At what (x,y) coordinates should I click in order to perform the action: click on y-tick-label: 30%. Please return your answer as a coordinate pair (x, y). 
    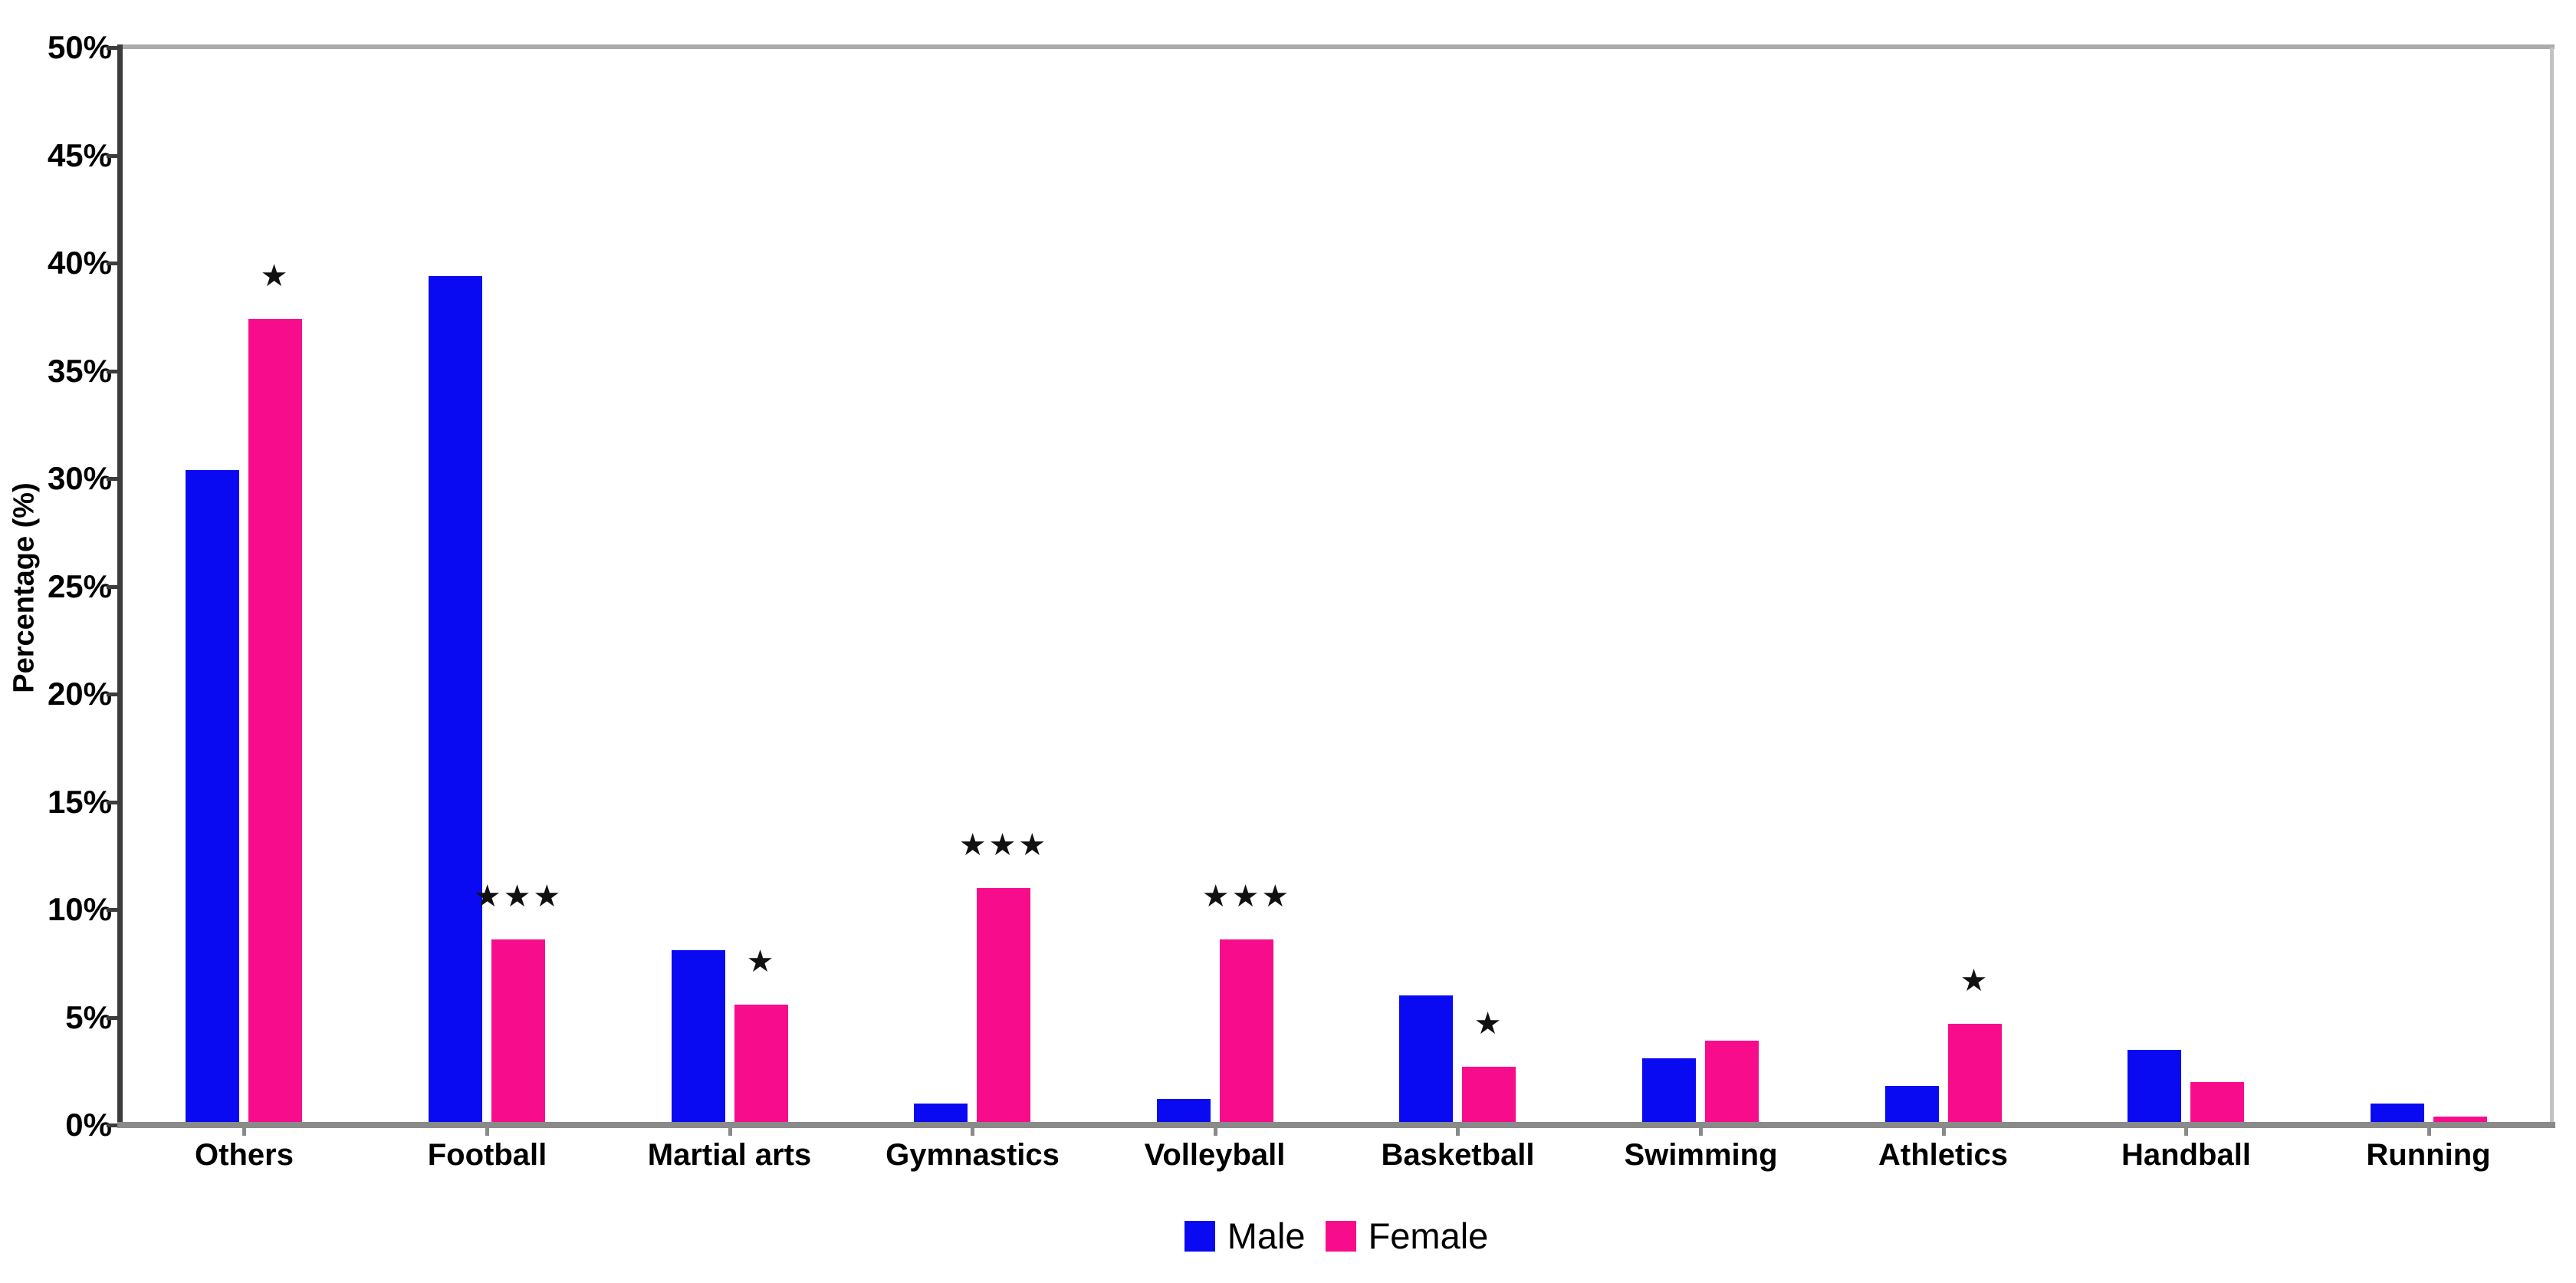
    Looking at the image, I should click on (80, 478).